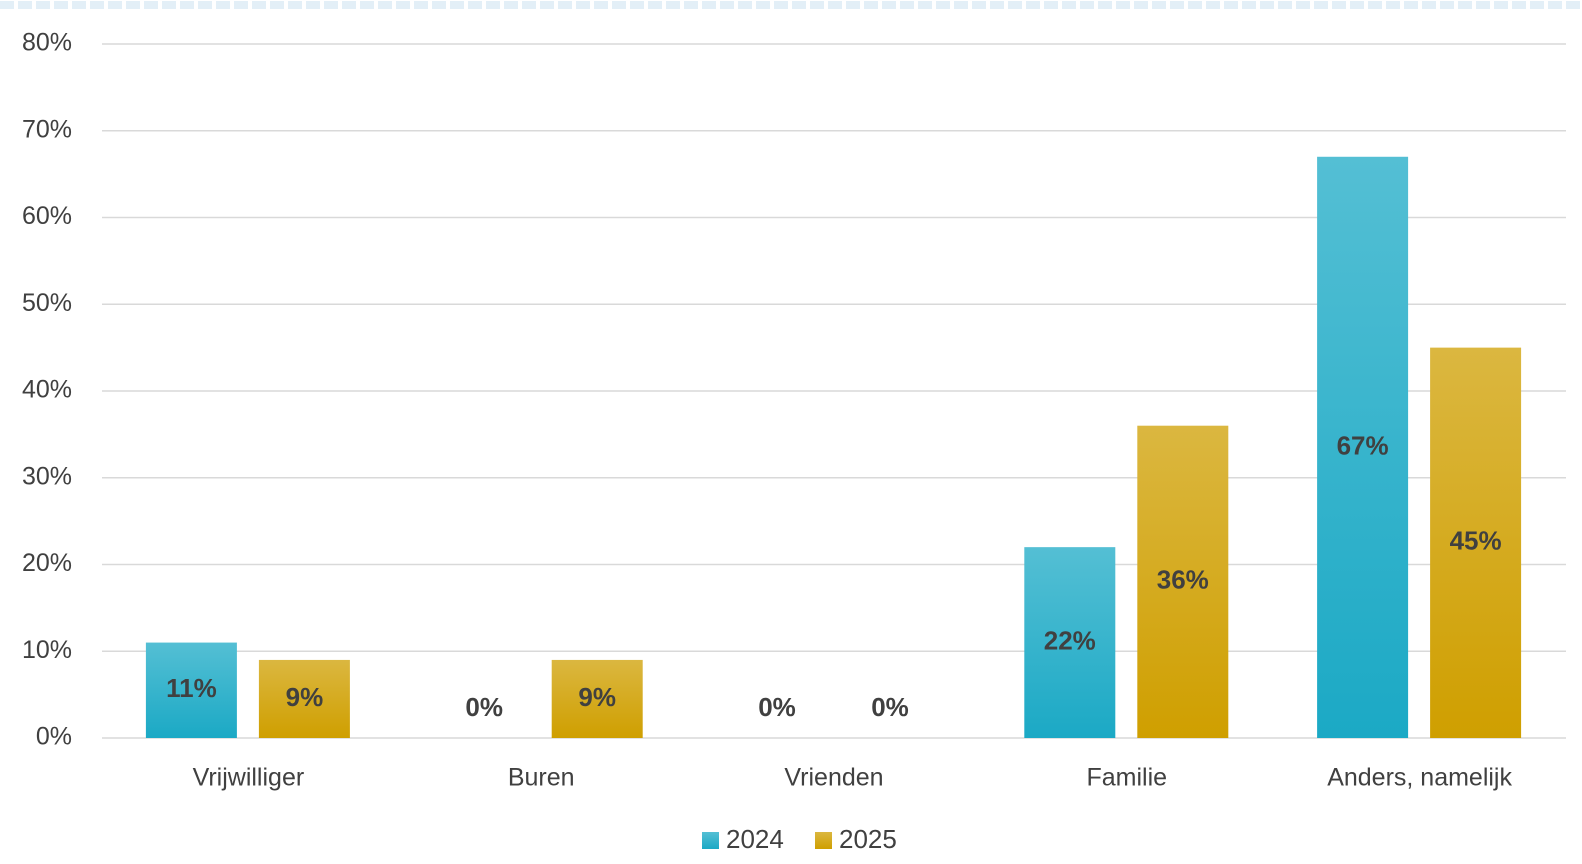 The image size is (1582, 864). I want to click on x-tick-label: Vrijwilliger, so click(249, 778).